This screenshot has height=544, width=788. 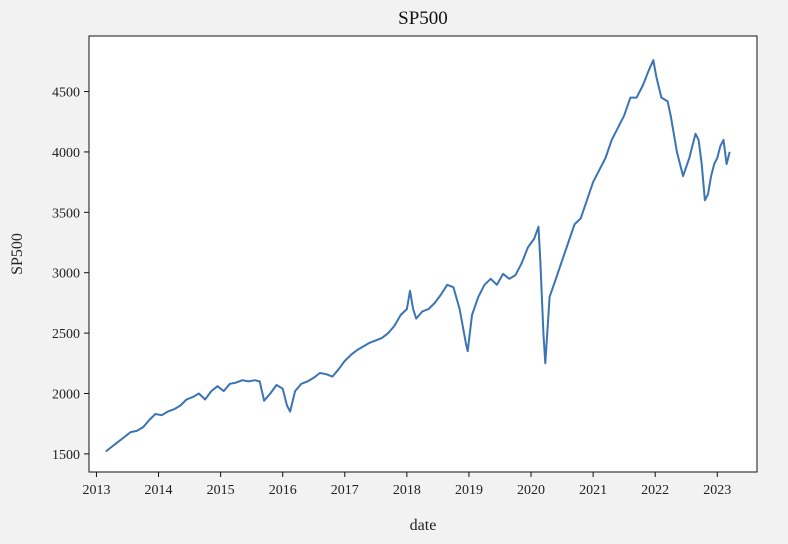 What do you see at coordinates (66, 93) in the screenshot?
I see `y-tick-label: 4500` at bounding box center [66, 93].